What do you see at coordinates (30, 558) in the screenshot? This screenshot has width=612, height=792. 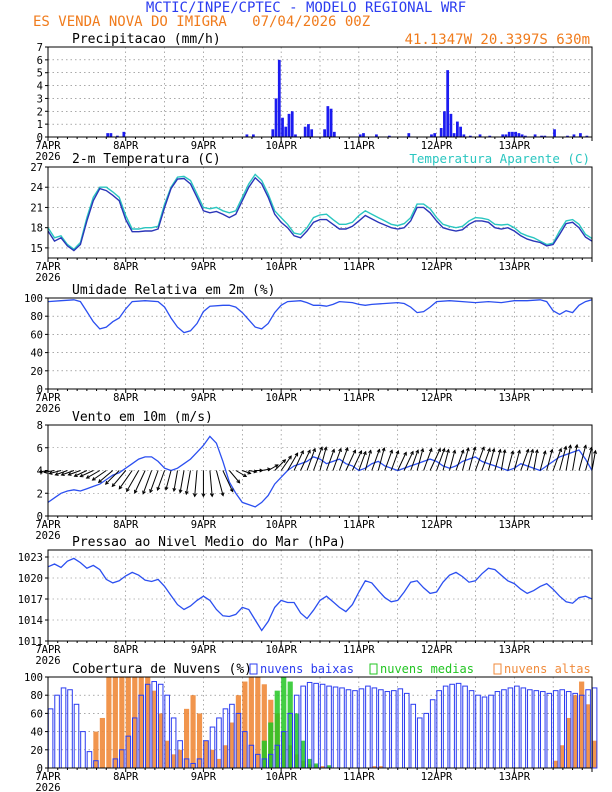 I see `y-tick-label: 1023` at bounding box center [30, 558].